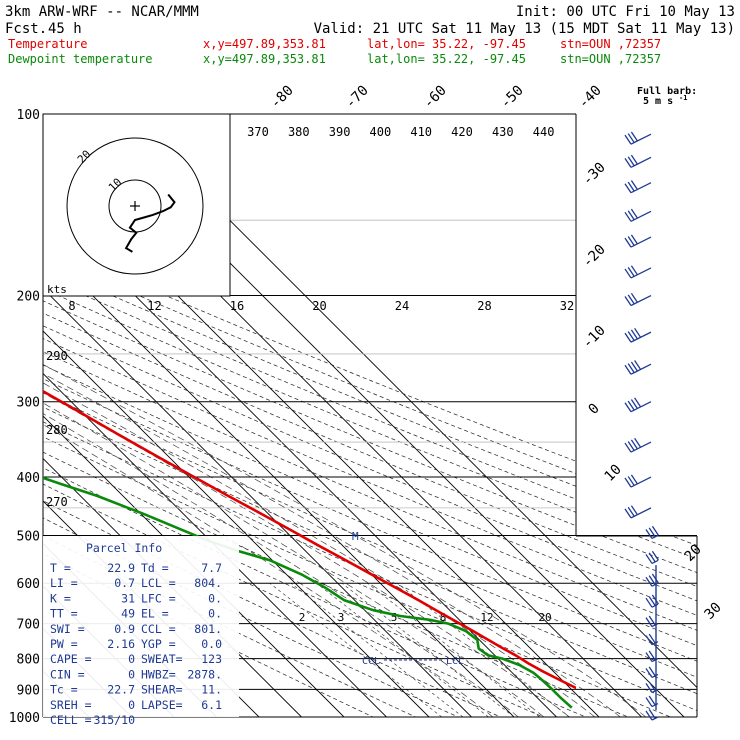 The image size is (740, 740). I want to click on barb-key-line2: 5 m s, so click(658, 101).